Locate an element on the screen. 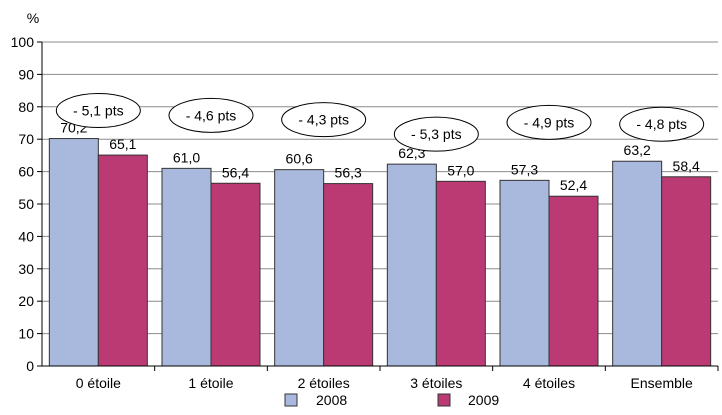 The image size is (722, 415). y-tick-label: 50 is located at coordinates (26, 204).